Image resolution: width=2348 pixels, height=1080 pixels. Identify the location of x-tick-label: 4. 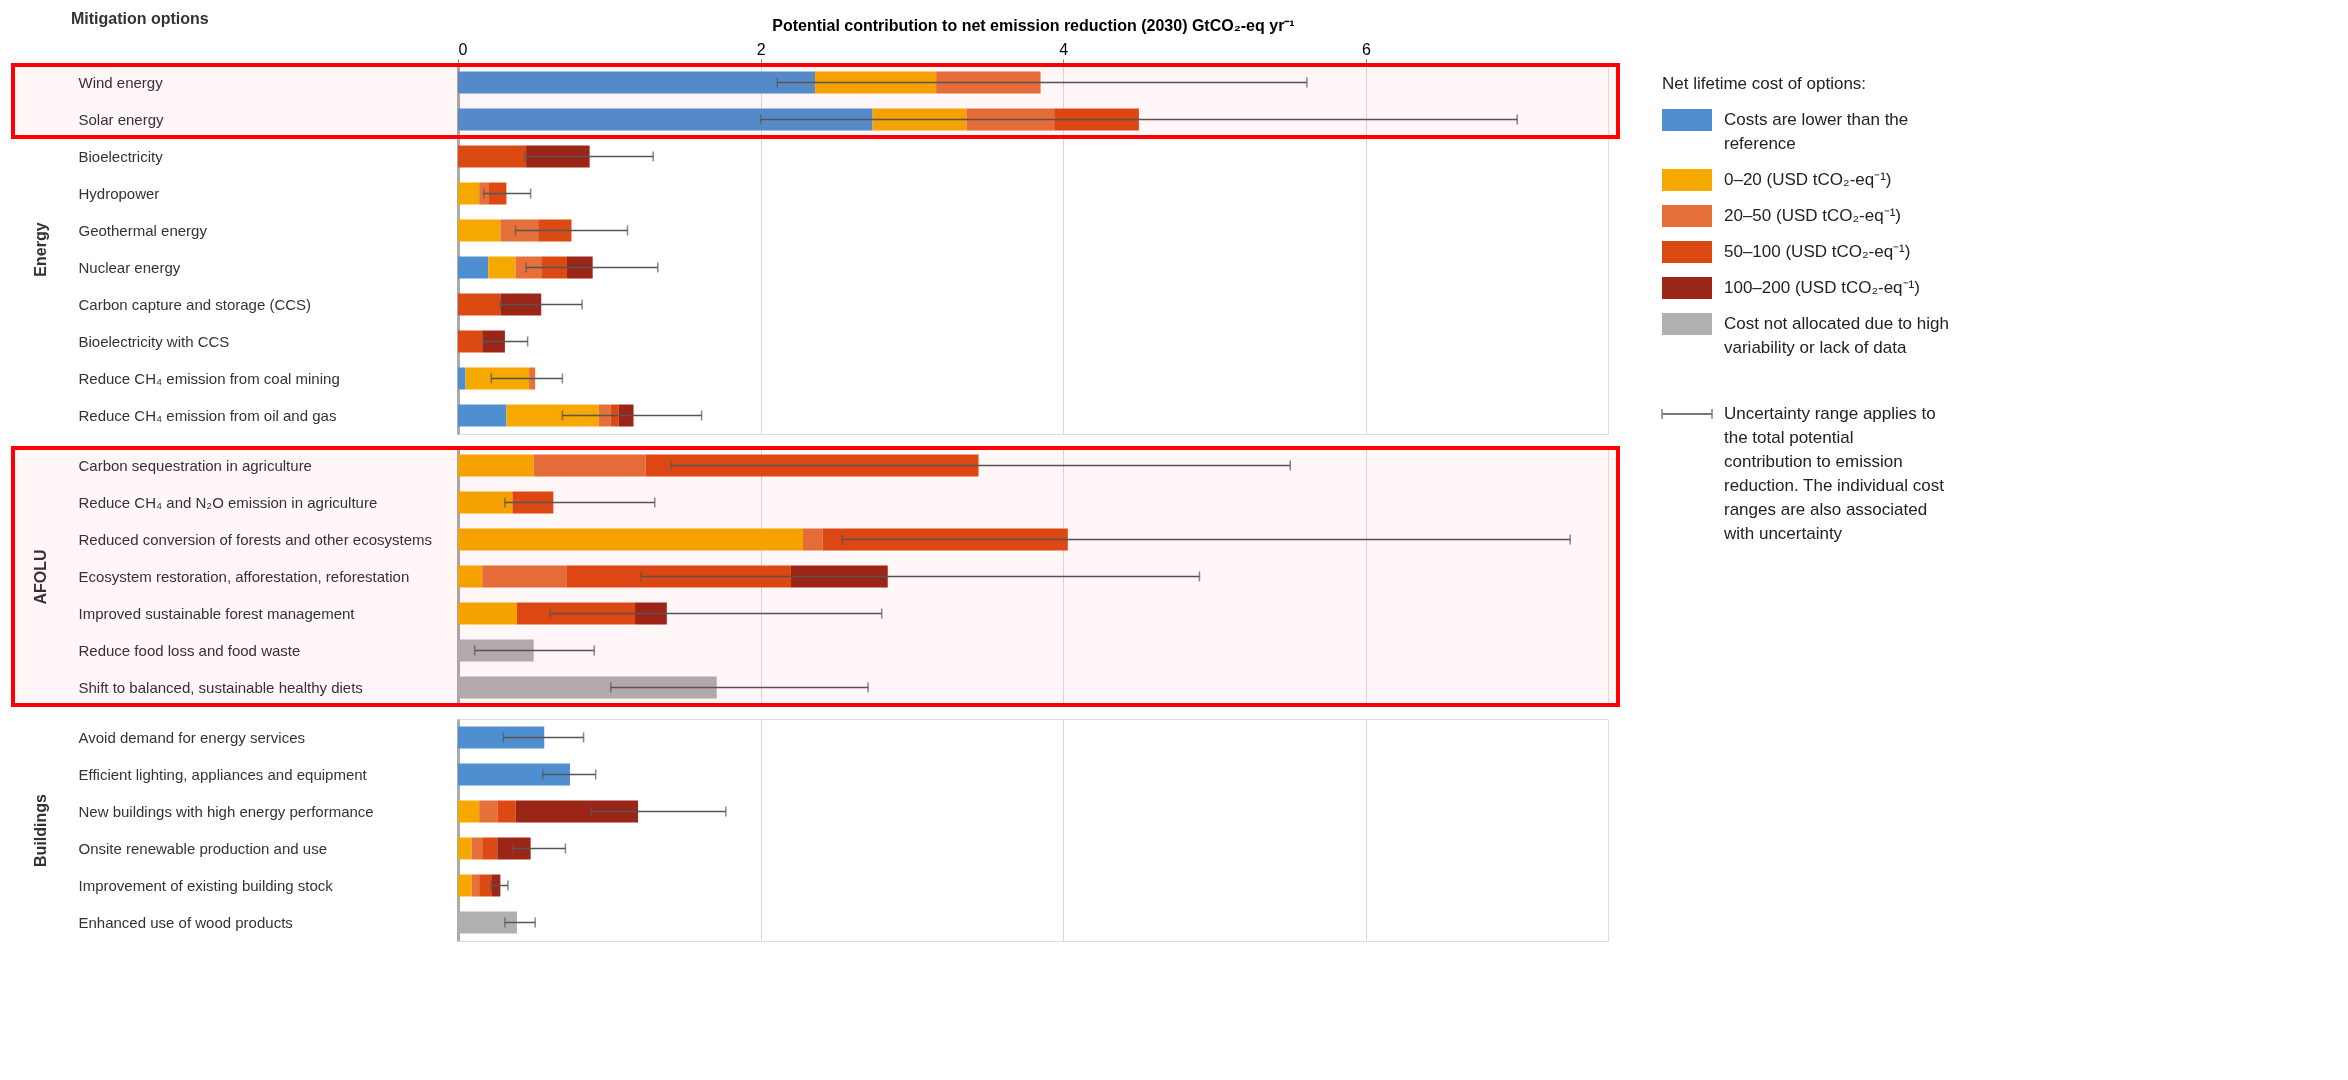
(1064, 49).